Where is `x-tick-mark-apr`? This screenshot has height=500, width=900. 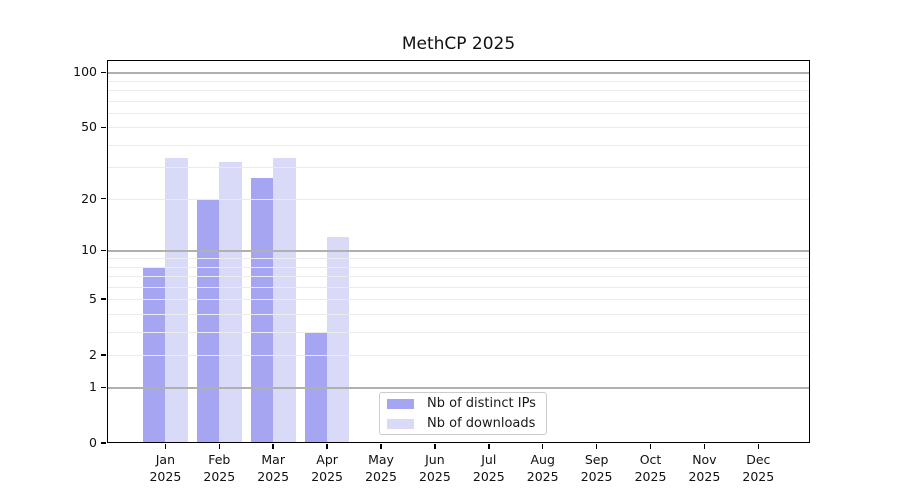
x-tick-mark-apr is located at coordinates (327, 446).